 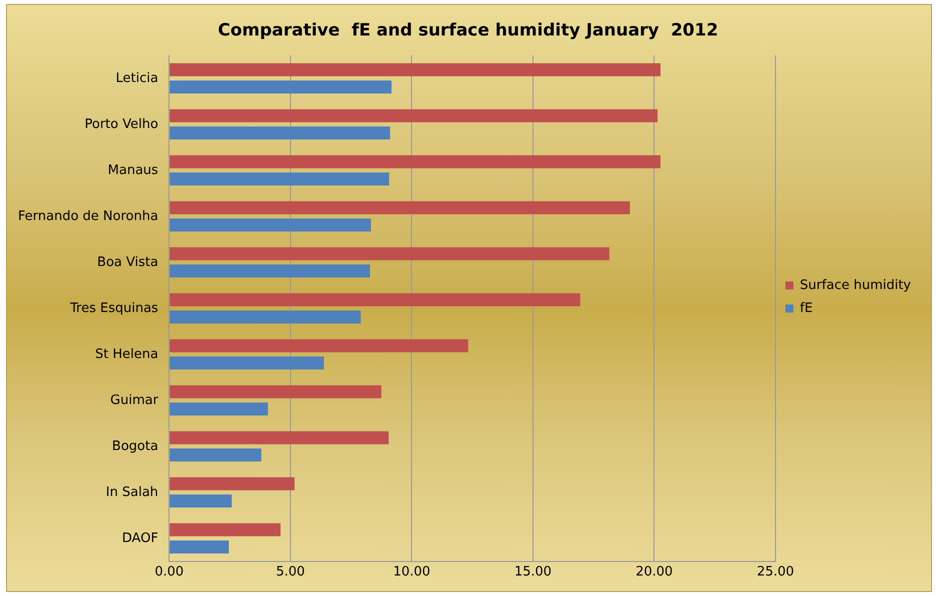 What do you see at coordinates (127, 262) in the screenshot?
I see `y-tick-label: Boa Vista` at bounding box center [127, 262].